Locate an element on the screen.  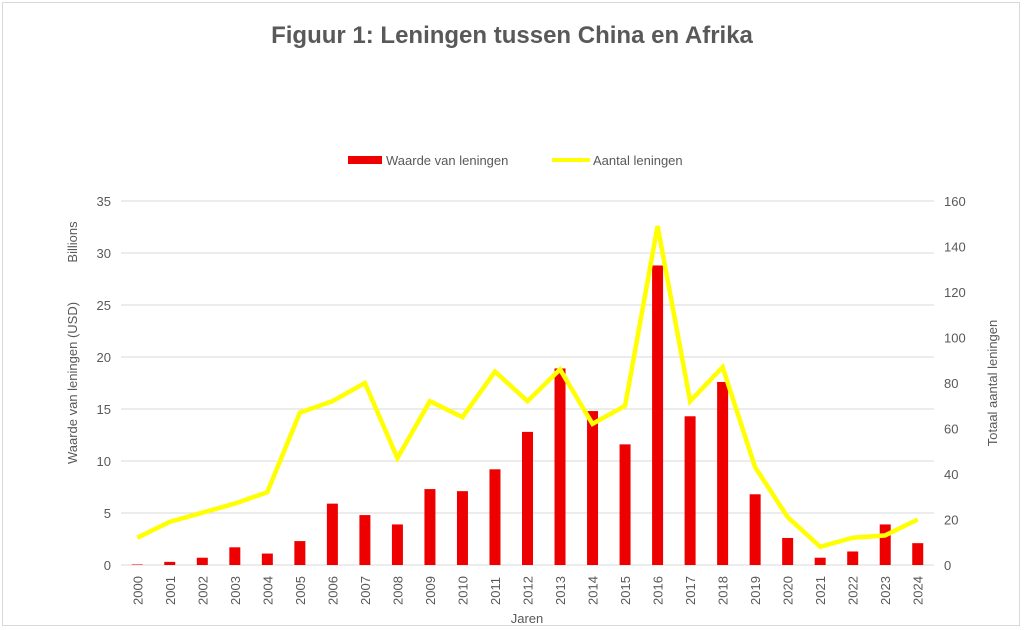
bar-2003 is located at coordinates (235, 556).